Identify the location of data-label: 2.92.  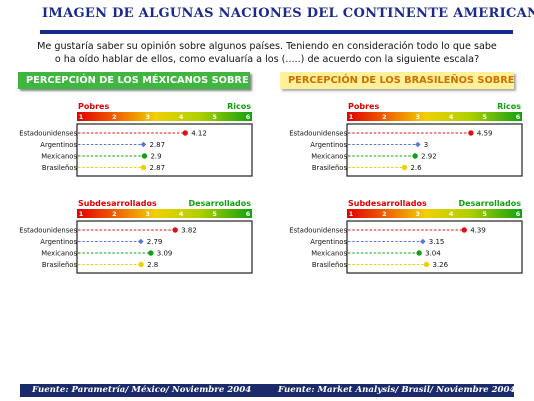
(429, 157).